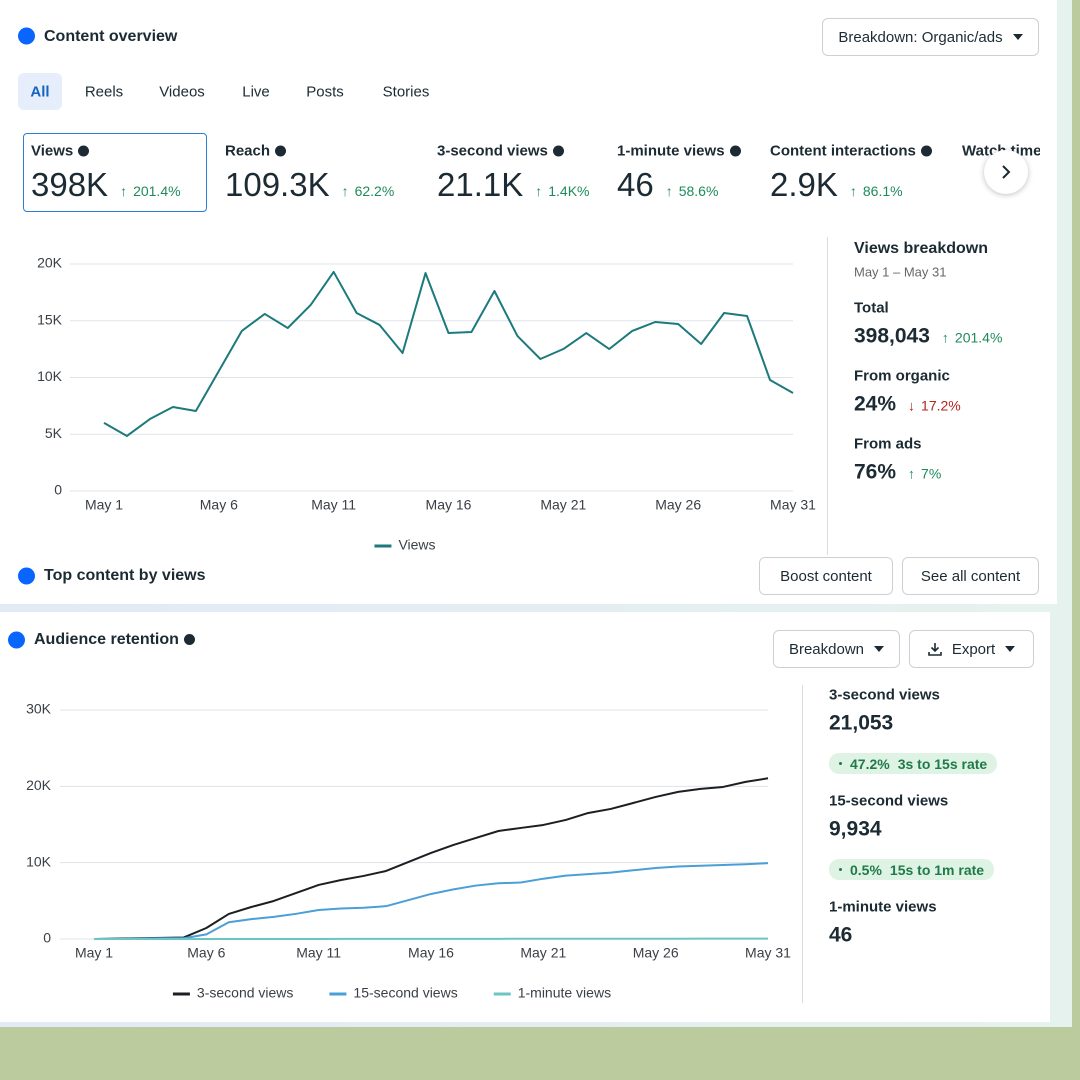 The image size is (1080, 1080). Describe the element at coordinates (875, 472) in the screenshot. I see `breakdown-value: 76%` at that location.